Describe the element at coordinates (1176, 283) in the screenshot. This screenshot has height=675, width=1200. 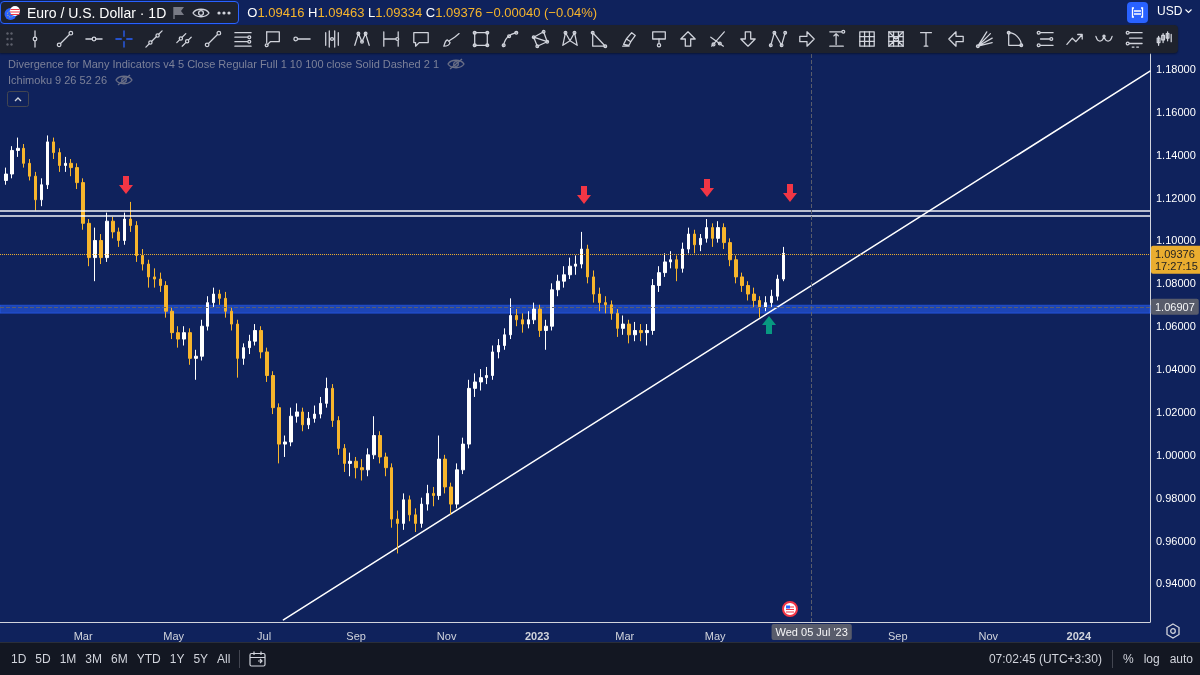
I see `y-tick-label: 1.08000` at that location.